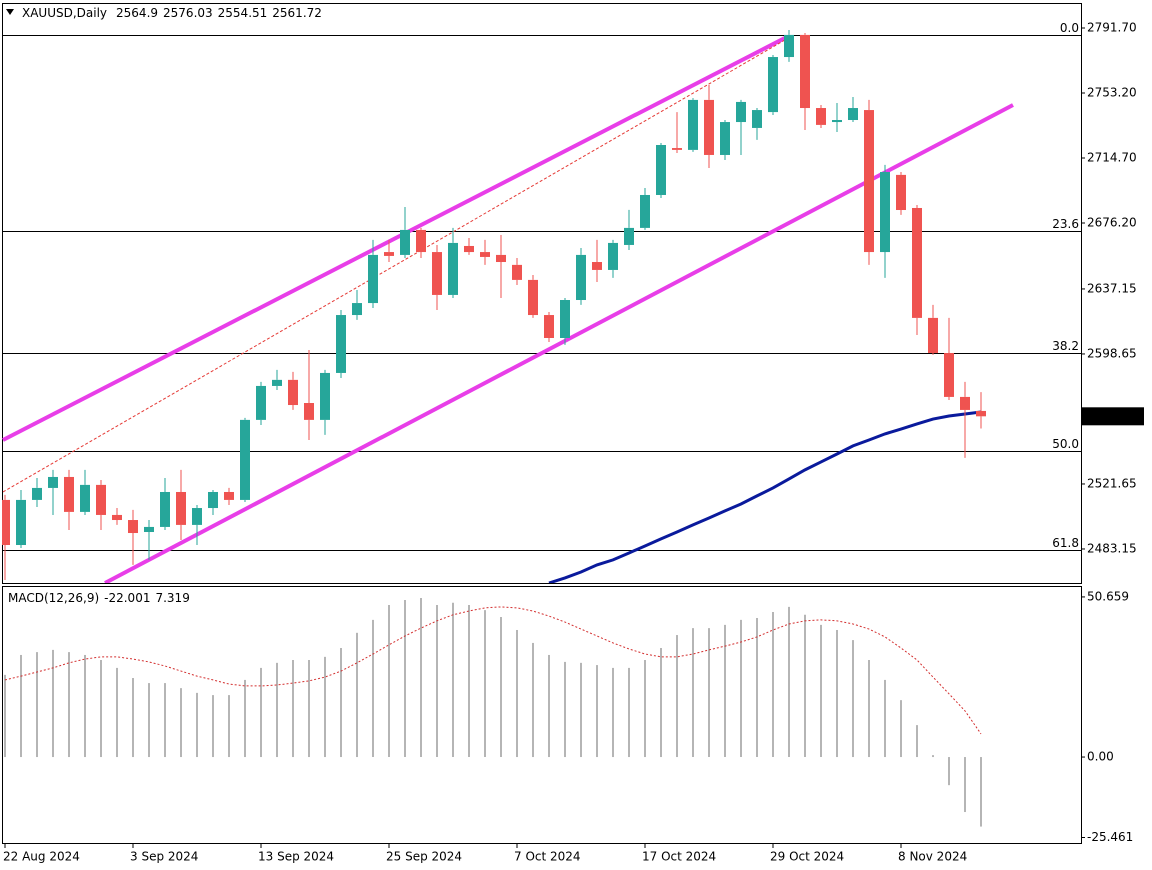 This screenshot has height=870, width=1152. I want to click on macd-y-tick-label: -25.461, so click(1110, 837).